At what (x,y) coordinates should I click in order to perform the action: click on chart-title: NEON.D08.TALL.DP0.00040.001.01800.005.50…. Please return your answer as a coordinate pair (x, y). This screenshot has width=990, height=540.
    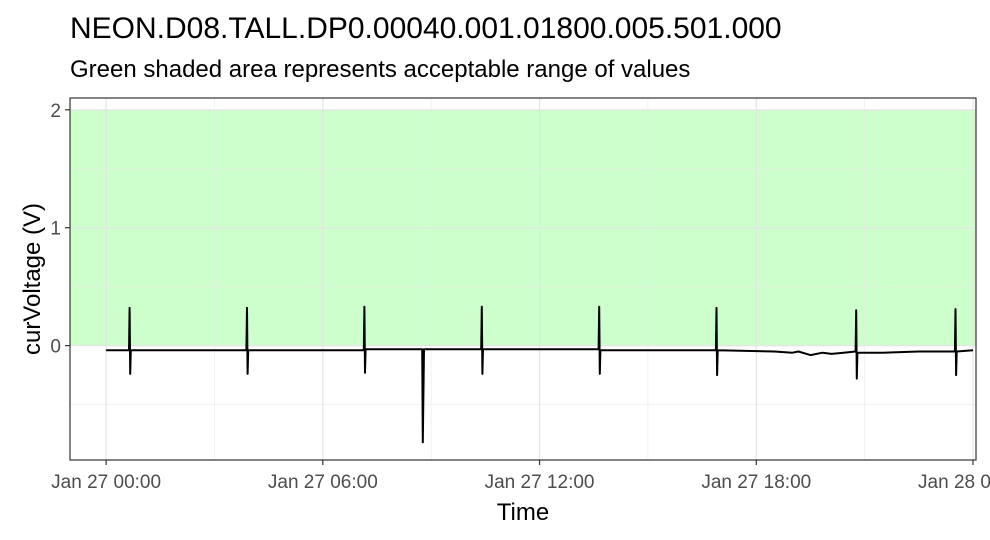
    Looking at the image, I should click on (426, 28).